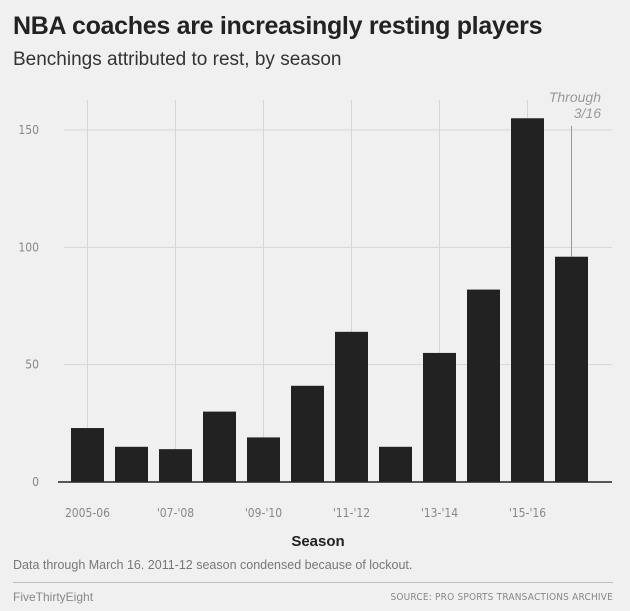 This screenshot has height=611, width=630. What do you see at coordinates (28, 130) in the screenshot?
I see `y-tick-label: 150` at bounding box center [28, 130].